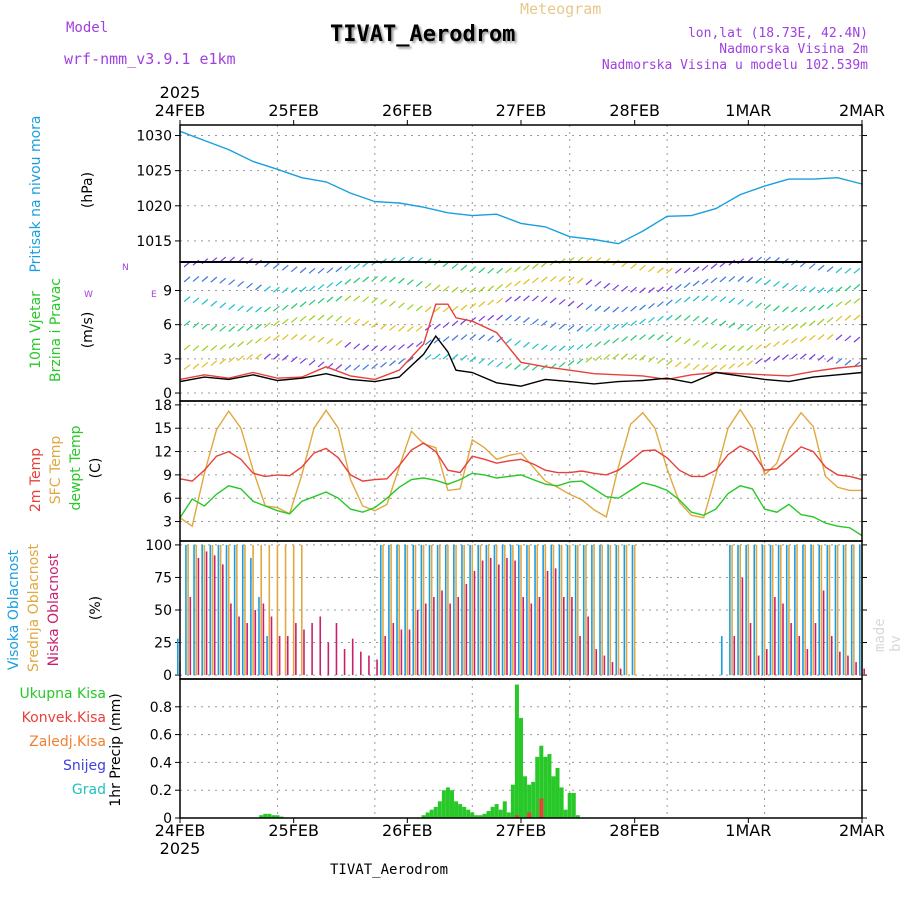 This screenshot has width=900, height=900. What do you see at coordinates (167, 291) in the screenshot?
I see `y-tick-label: 9` at bounding box center [167, 291].